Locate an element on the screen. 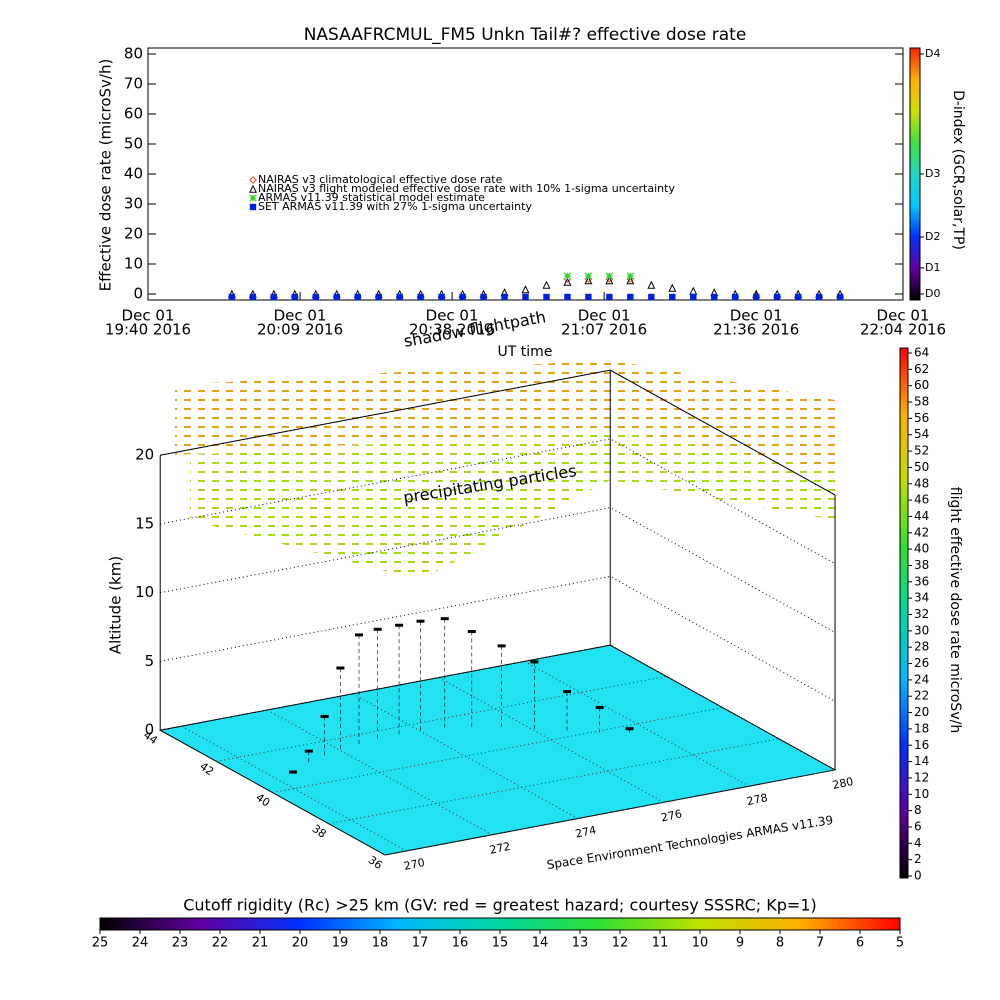  colorbar-tick-label: 38 is located at coordinates (921, 565).